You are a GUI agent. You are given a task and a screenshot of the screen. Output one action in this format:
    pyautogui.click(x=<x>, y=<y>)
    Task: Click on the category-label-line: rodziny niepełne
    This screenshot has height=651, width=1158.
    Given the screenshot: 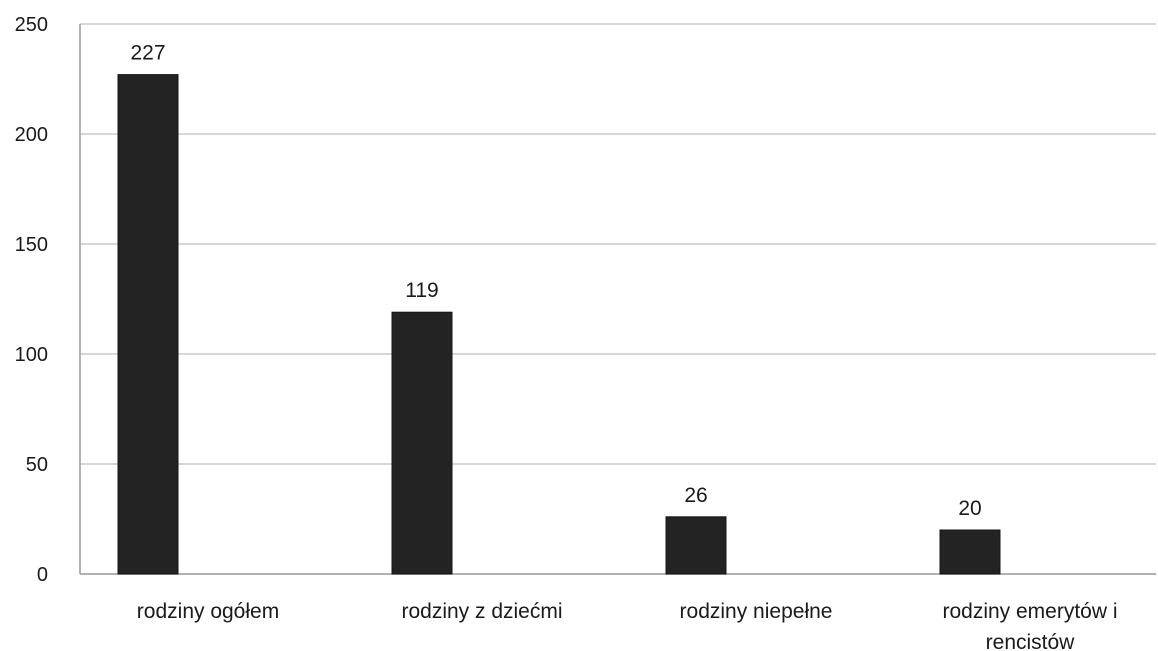 What is the action you would take?
    pyautogui.click(x=756, y=611)
    